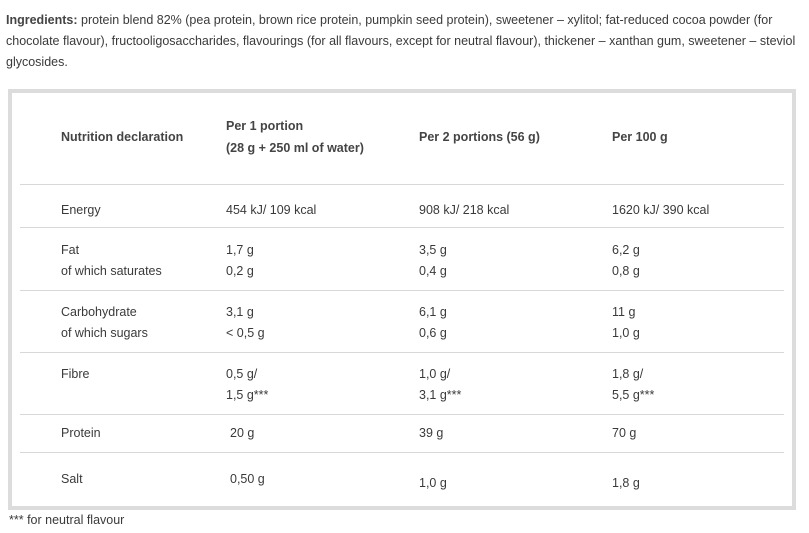 Image resolution: width=809 pixels, height=533 pixels. What do you see at coordinates (242, 433) in the screenshot?
I see `cell-p1: 20 g` at bounding box center [242, 433].